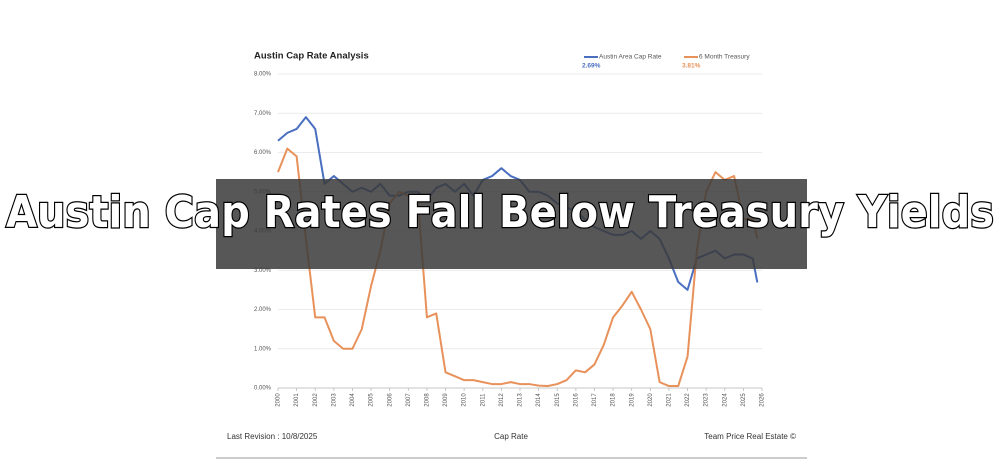 This screenshot has width=1000, height=466. I want to click on x-tick-label: 2019, so click(632, 400).